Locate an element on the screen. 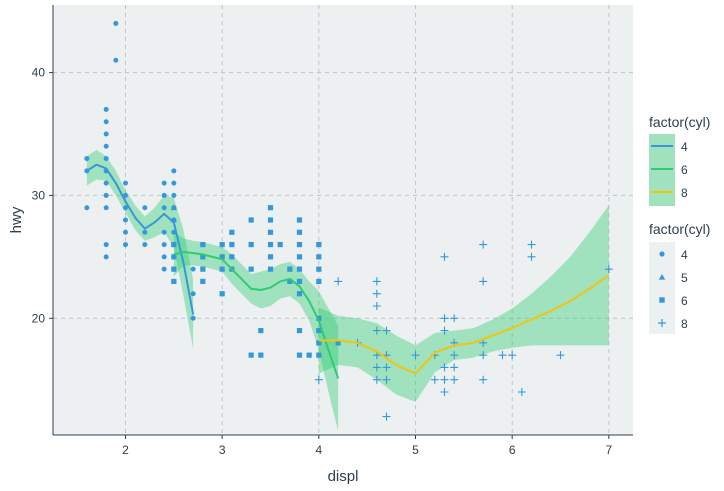 The image size is (724, 491). x-tick-label: 7 is located at coordinates (608, 450).